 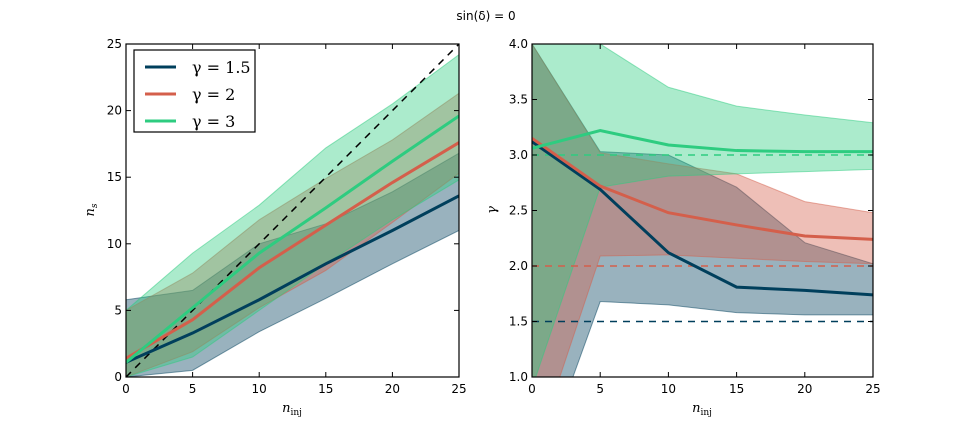 I want to click on legend: γ = 1.5 γ = 2 γ = 3, so click(x=194, y=91).